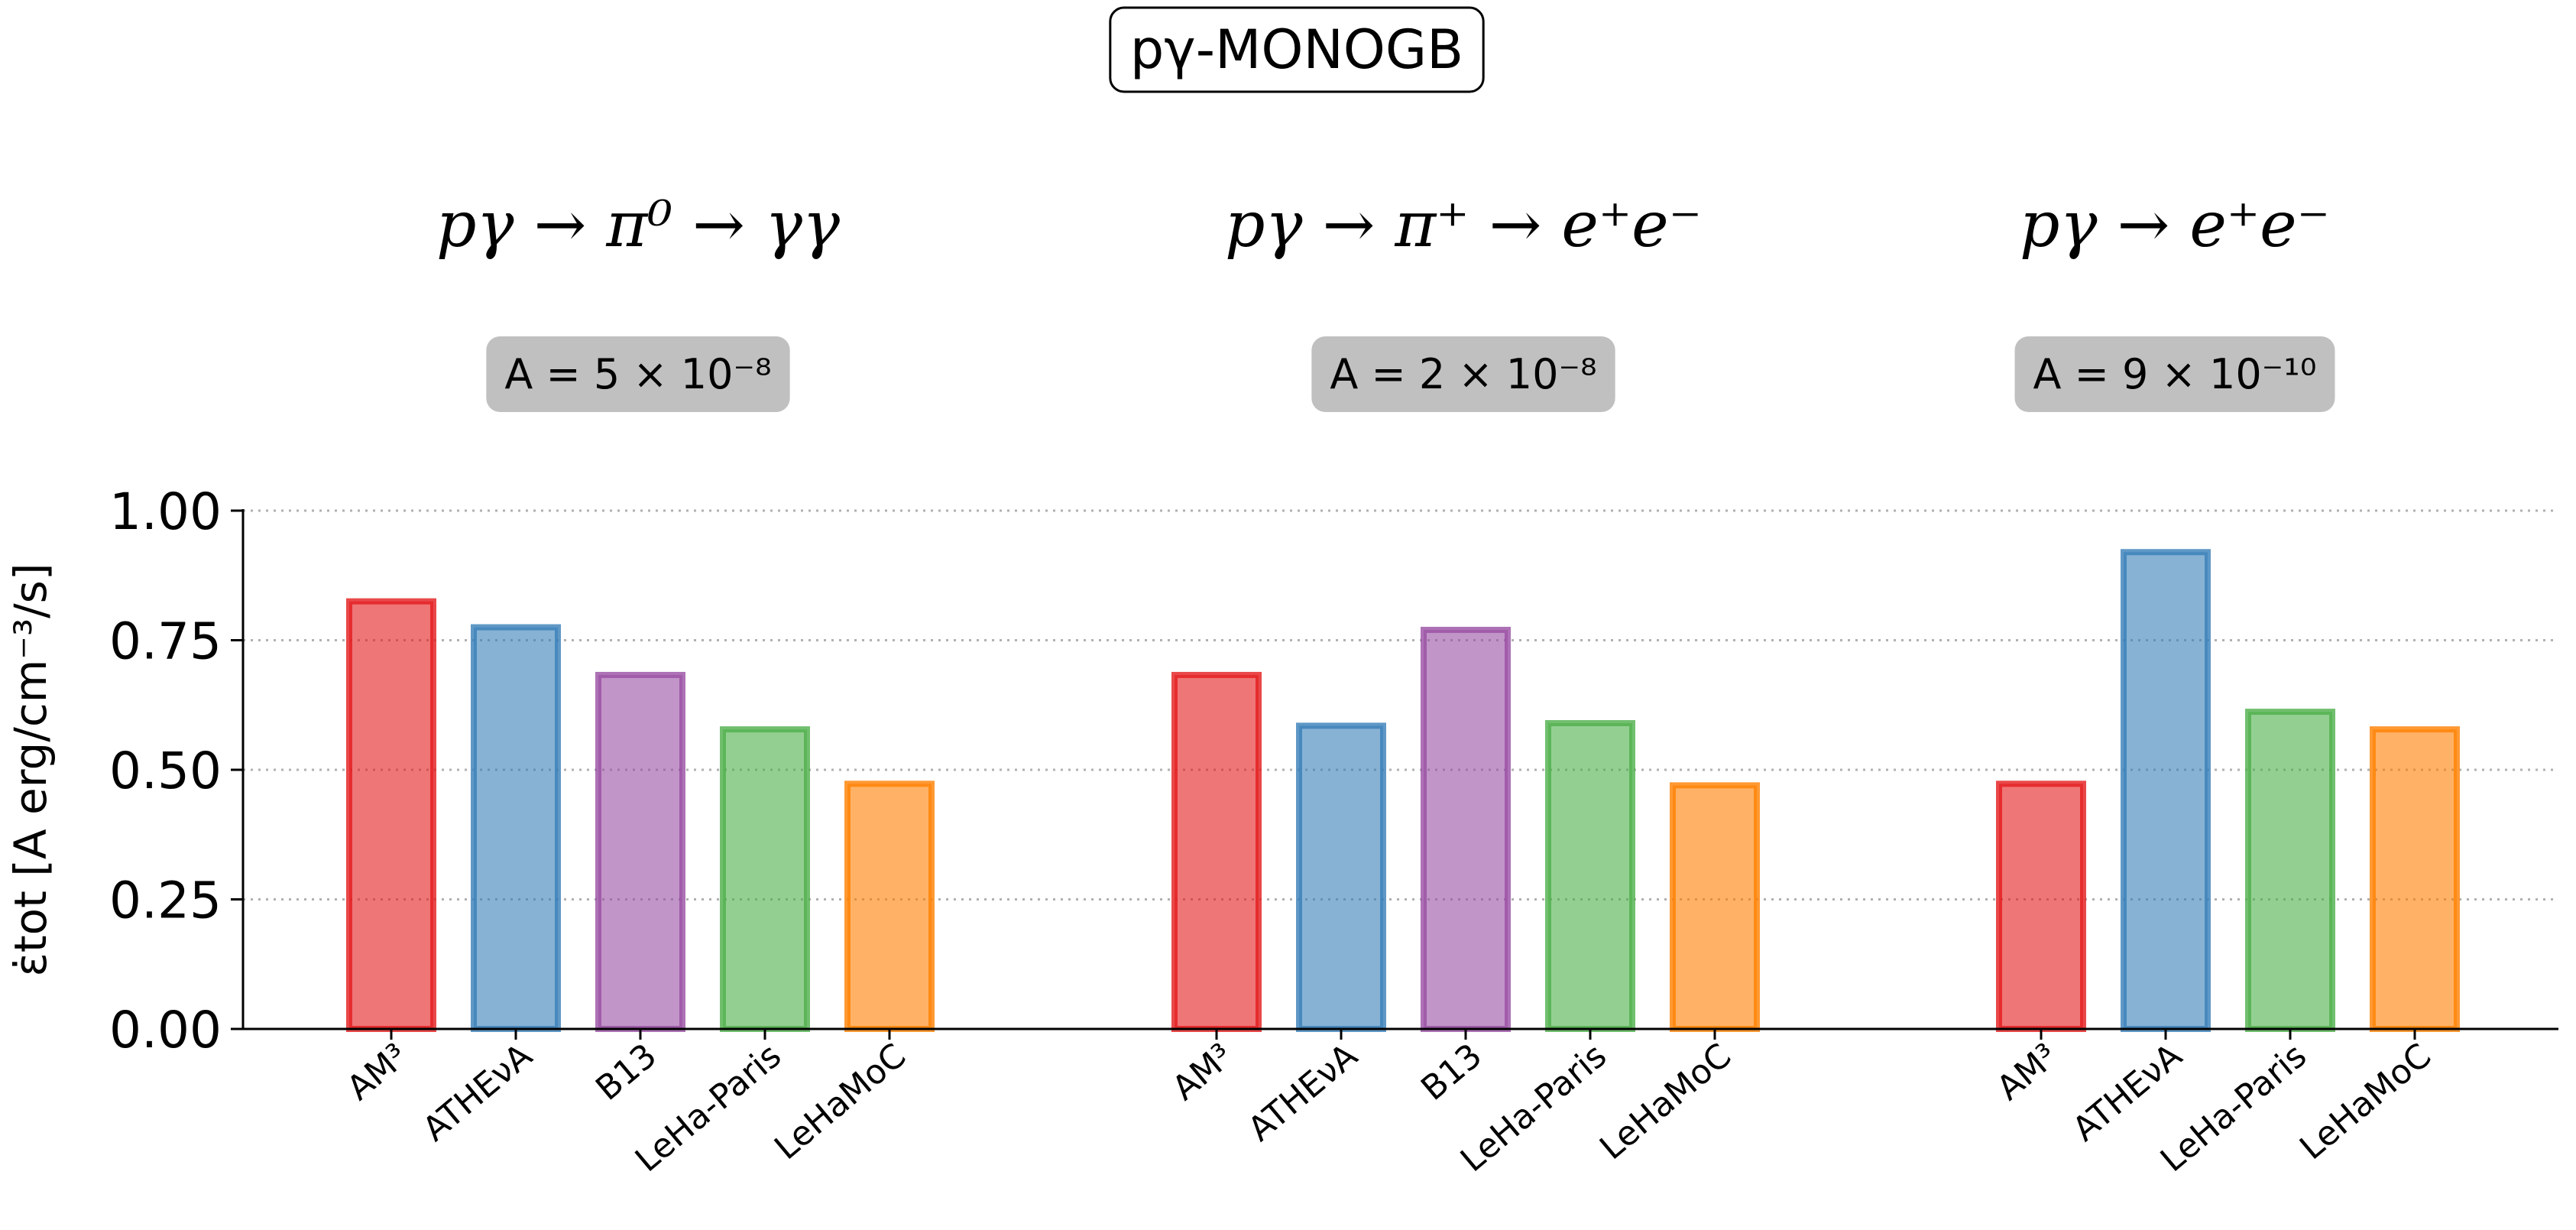  What do you see at coordinates (165, 641) in the screenshot?
I see `y-tick-label: 0.75` at bounding box center [165, 641].